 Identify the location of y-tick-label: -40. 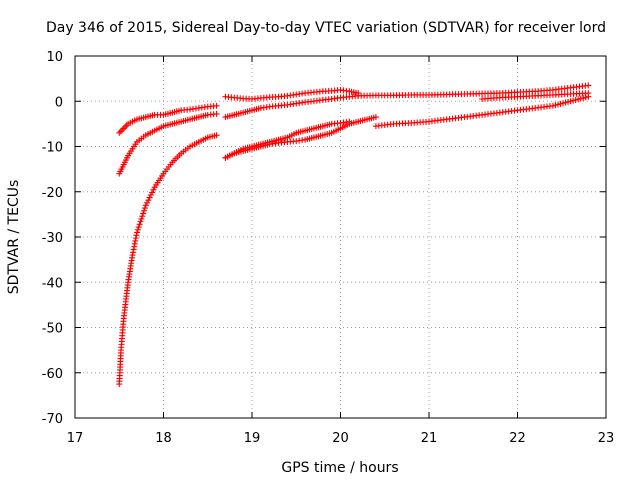
(52, 283).